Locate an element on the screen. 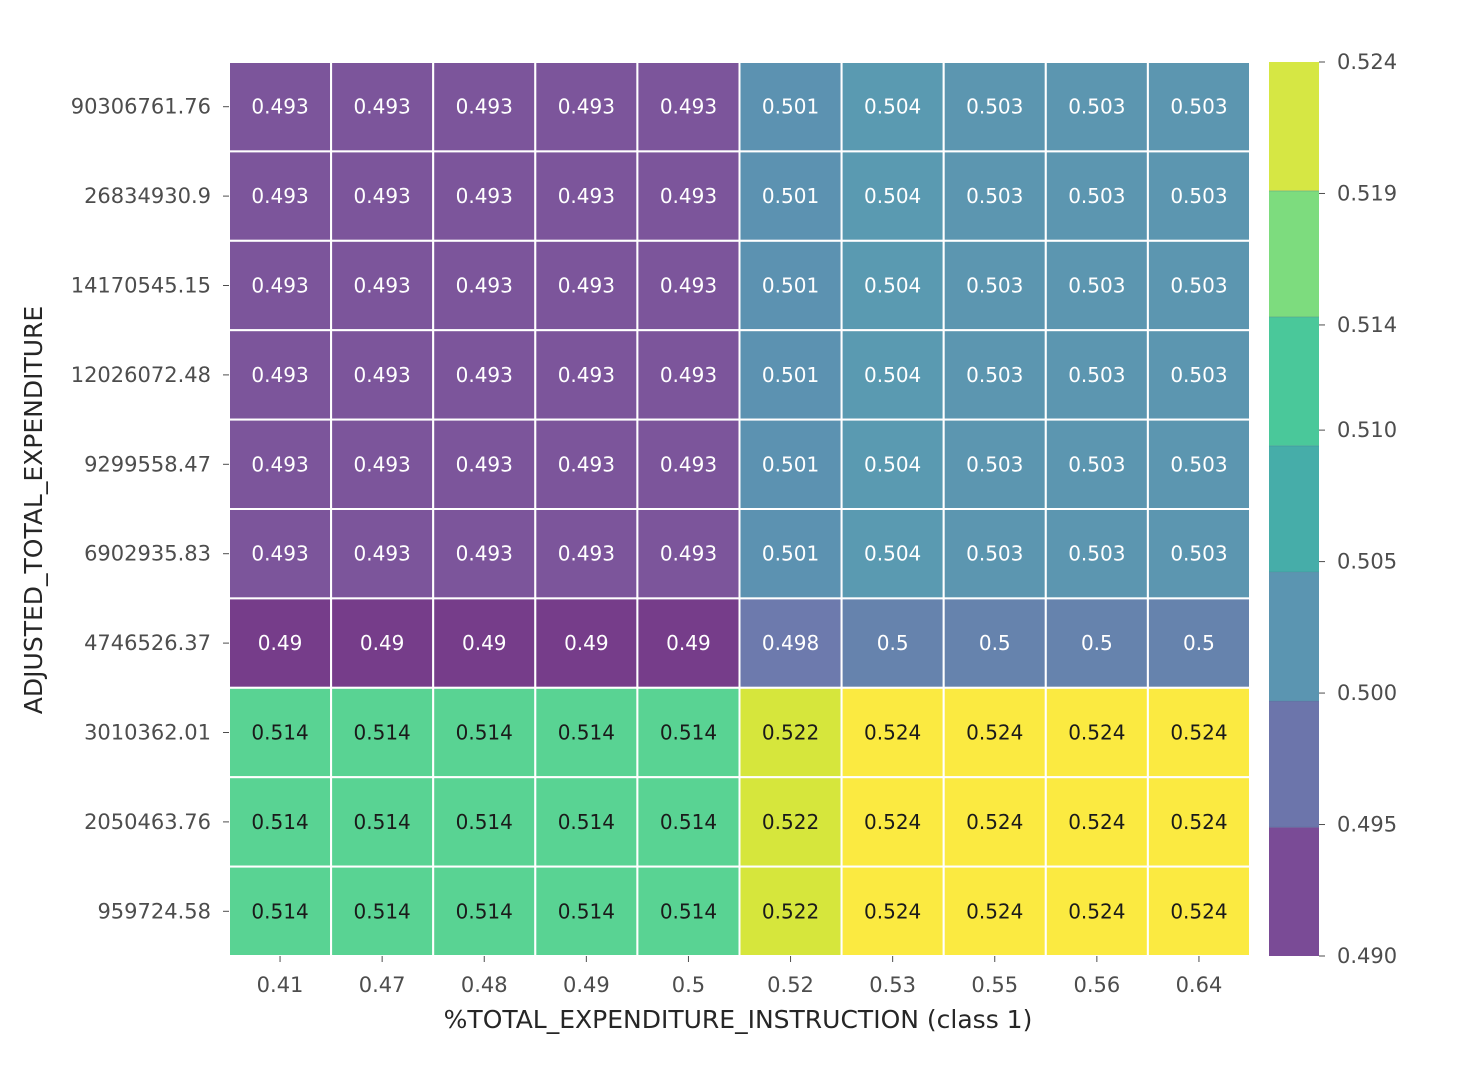  cell-value-label: 0.498 is located at coordinates (790, 643).